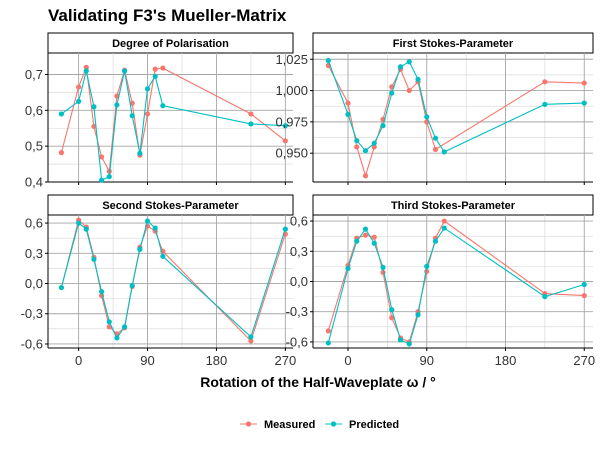 This screenshot has height=450, width=600. I want to click on y-tick-label: 1,025, so click(291, 59).